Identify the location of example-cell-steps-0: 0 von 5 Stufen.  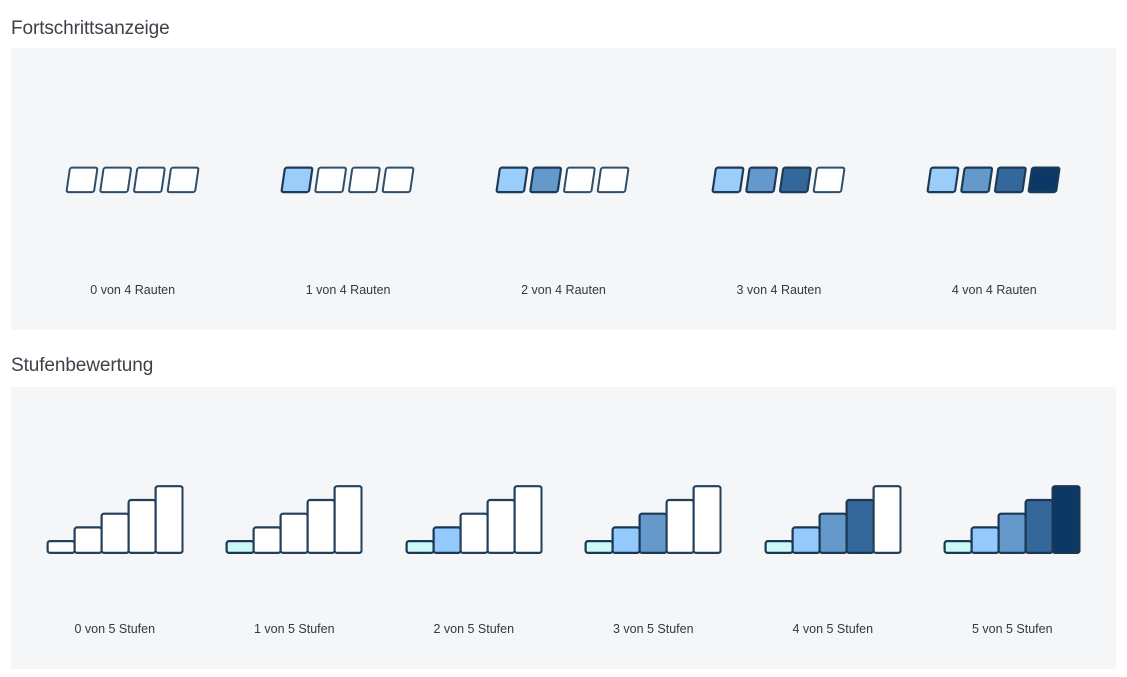
(115, 528).